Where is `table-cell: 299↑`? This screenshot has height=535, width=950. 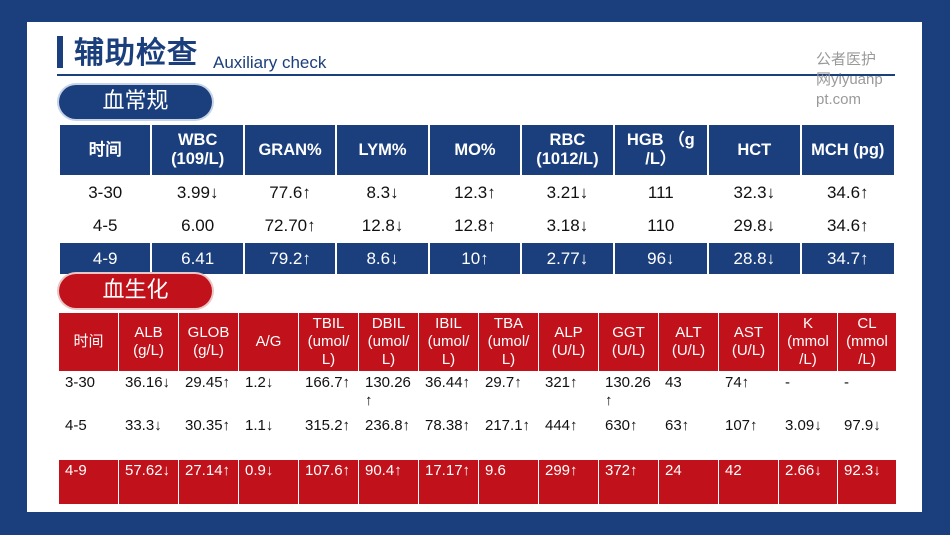
table-cell: 299↑ is located at coordinates (568, 482).